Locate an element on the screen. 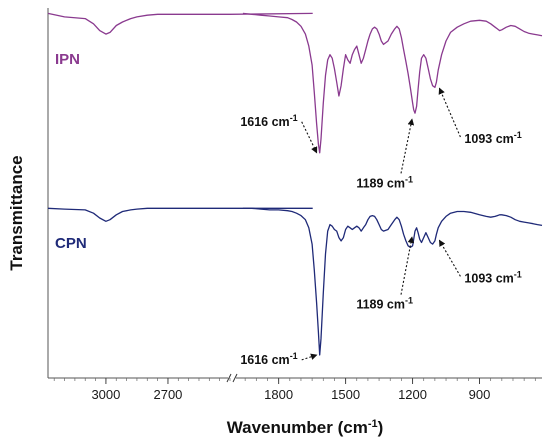 The height and width of the screenshot is (439, 550). series-label-cpn: CPN is located at coordinates (71, 243).